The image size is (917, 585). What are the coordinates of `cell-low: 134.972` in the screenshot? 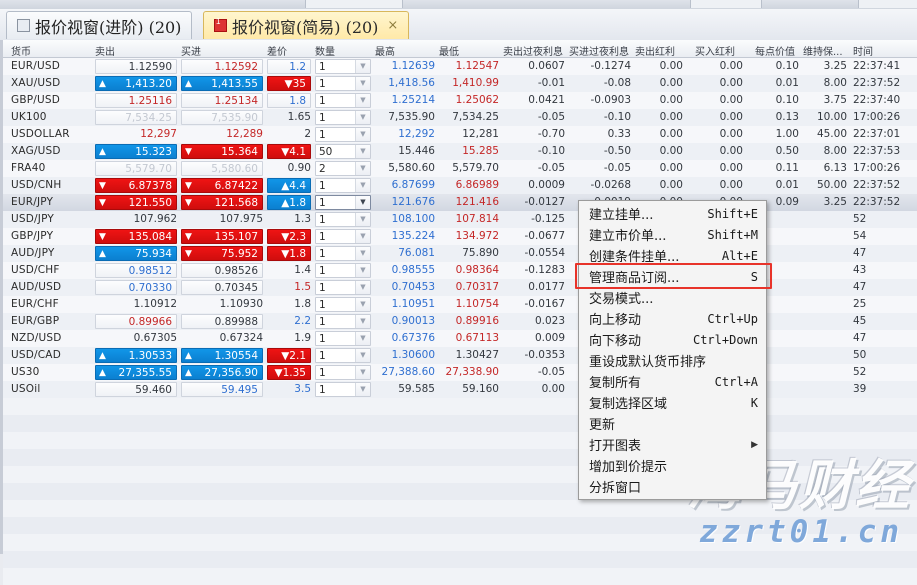 It's located at (477, 236).